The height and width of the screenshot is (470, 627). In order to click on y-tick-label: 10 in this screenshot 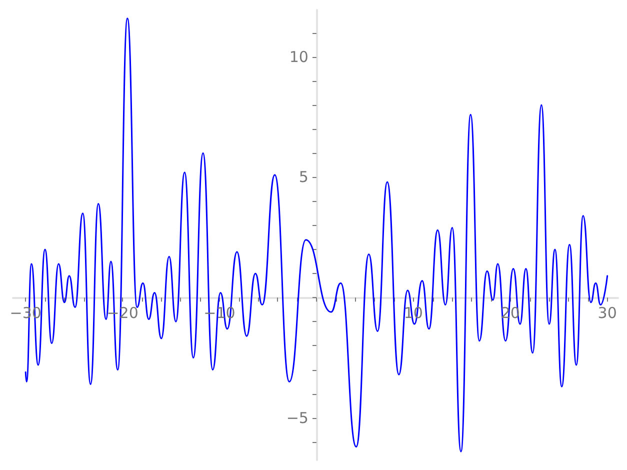, I will do `click(298, 57)`.